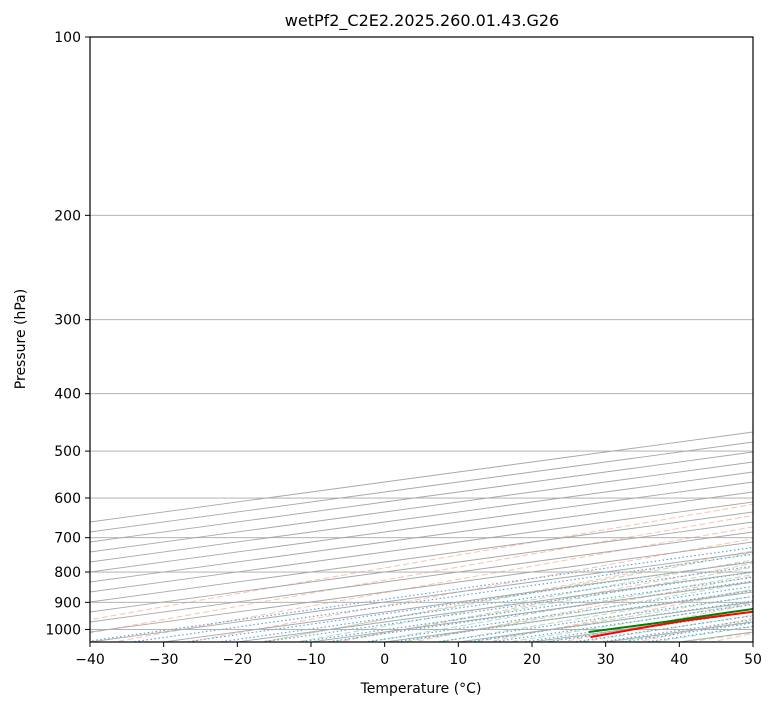 The width and height of the screenshot is (775, 708). Describe the element at coordinates (63, 630) in the screenshot. I see `y-tick-label: 1000` at that location.